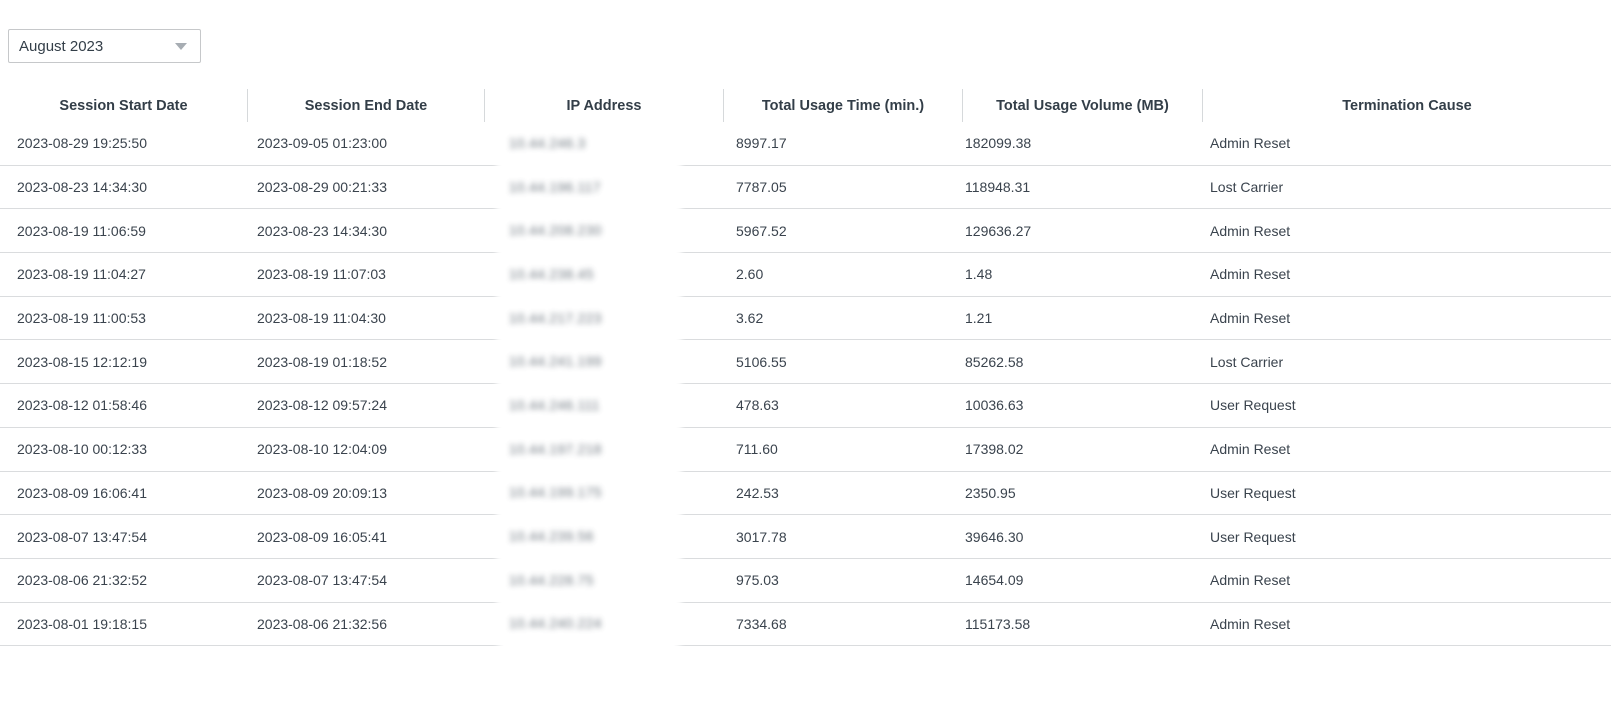 This screenshot has width=1611, height=721. Describe the element at coordinates (761, 623) in the screenshot. I see `usage-time-cell: 7334.68` at that location.